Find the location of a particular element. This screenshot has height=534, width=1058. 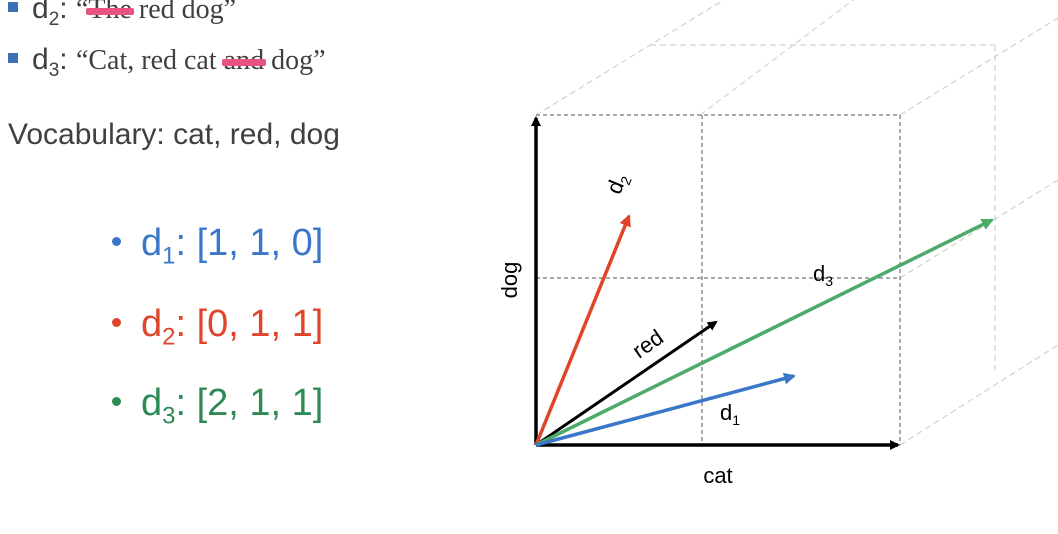

document-d3-line: d3: “Cat, red cat and dog” is located at coordinates (167, 62).